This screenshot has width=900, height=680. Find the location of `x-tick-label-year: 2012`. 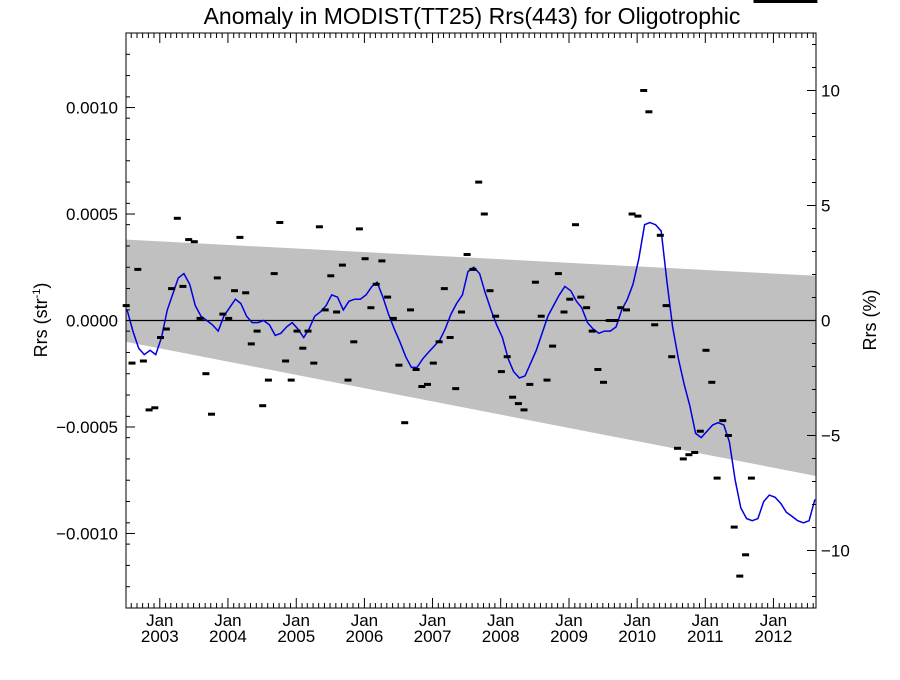

x-tick-label-year: 2012 is located at coordinates (774, 636).